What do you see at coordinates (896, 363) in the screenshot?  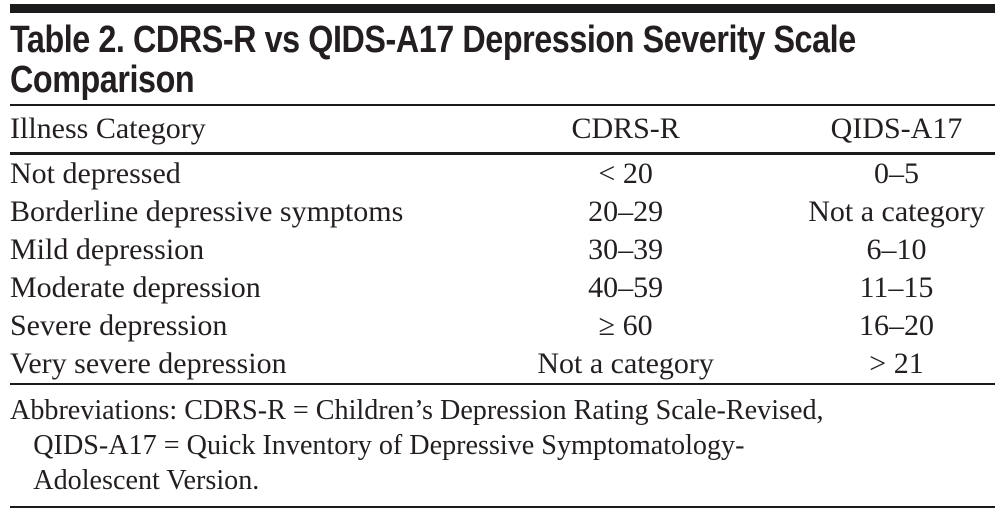 I see `cell-qids-a17: > 21` at bounding box center [896, 363].